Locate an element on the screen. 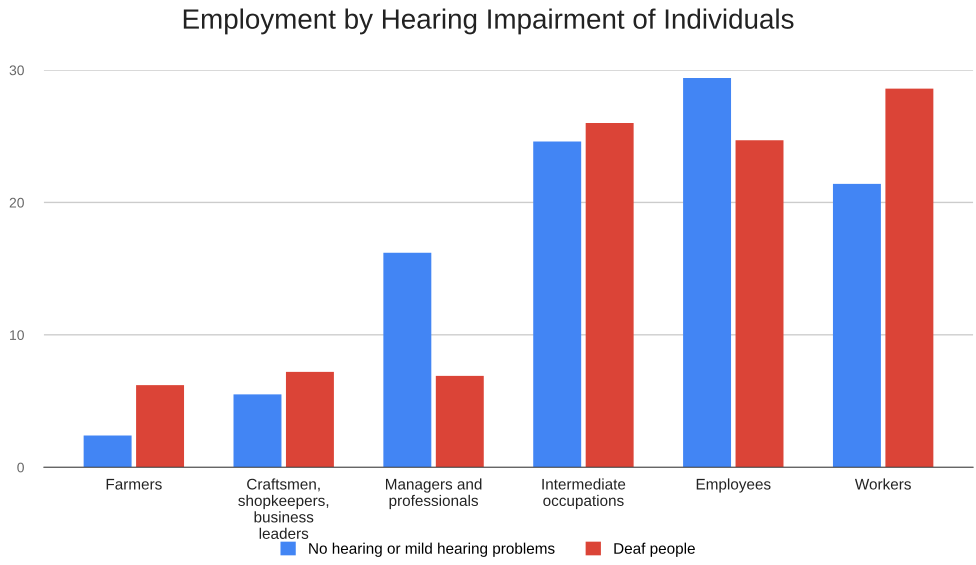  y-tick-label: 10 is located at coordinates (17, 335).